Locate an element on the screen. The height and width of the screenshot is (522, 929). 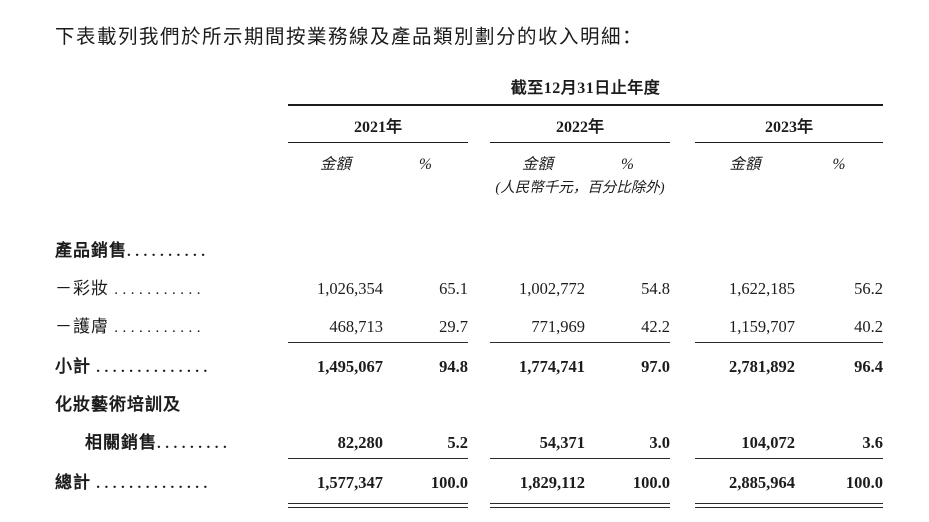
amount-2021-cell: 468,713 is located at coordinates (335, 324).